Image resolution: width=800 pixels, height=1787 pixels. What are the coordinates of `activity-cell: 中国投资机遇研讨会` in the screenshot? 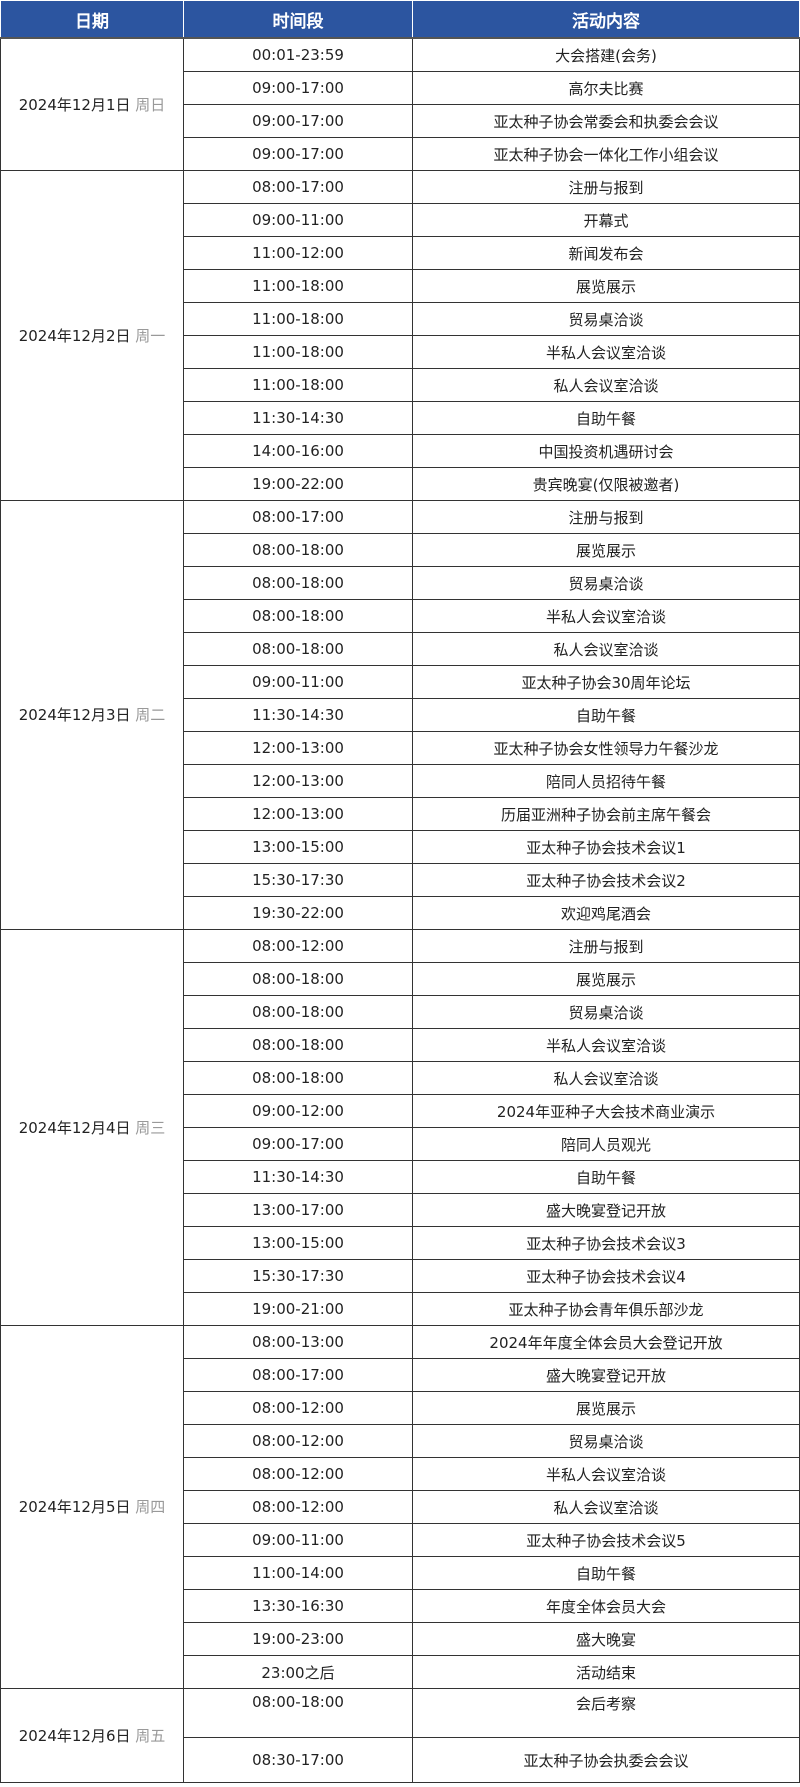 It's located at (606, 451).